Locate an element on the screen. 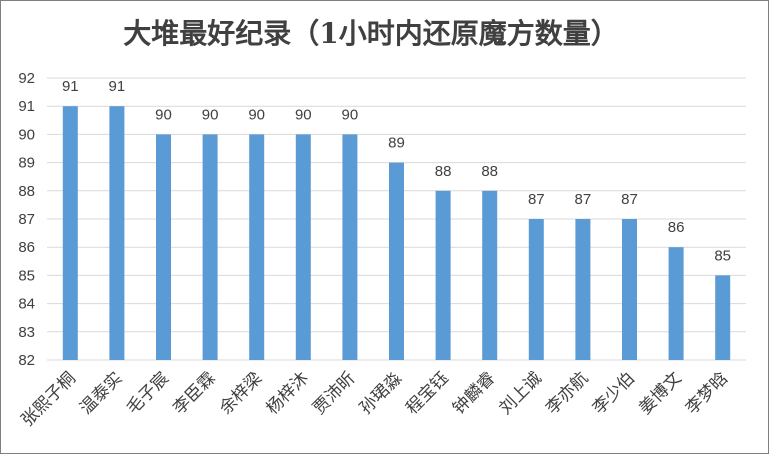 The width and height of the screenshot is (769, 455). data-label: 86 is located at coordinates (676, 227).